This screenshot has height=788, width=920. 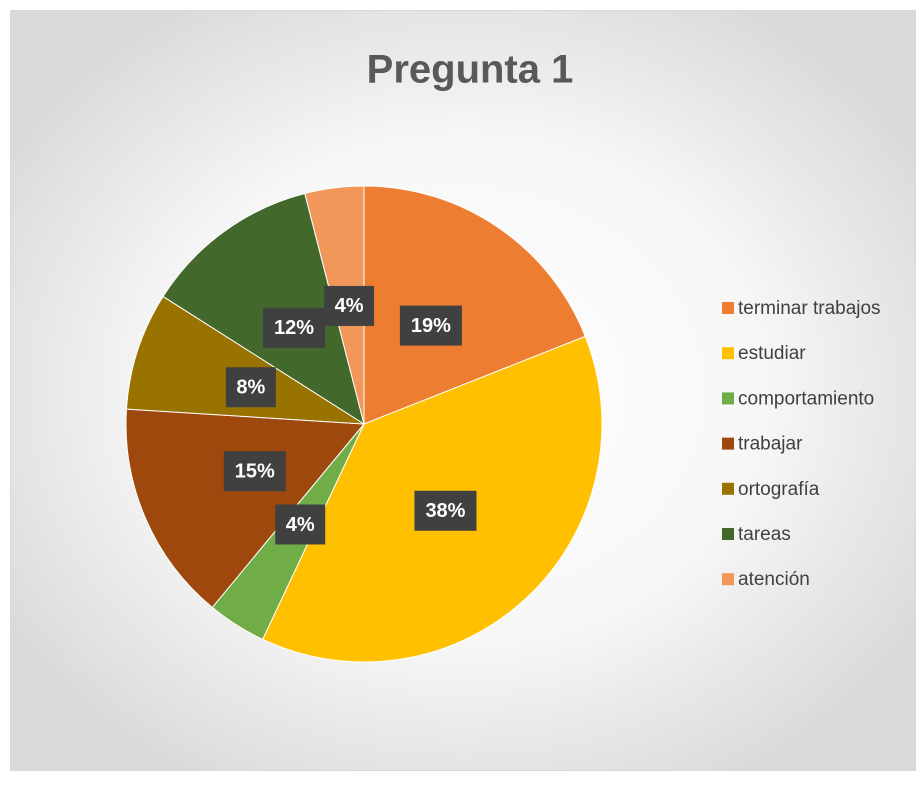 I want to click on data-label: 19%, so click(x=431, y=326).